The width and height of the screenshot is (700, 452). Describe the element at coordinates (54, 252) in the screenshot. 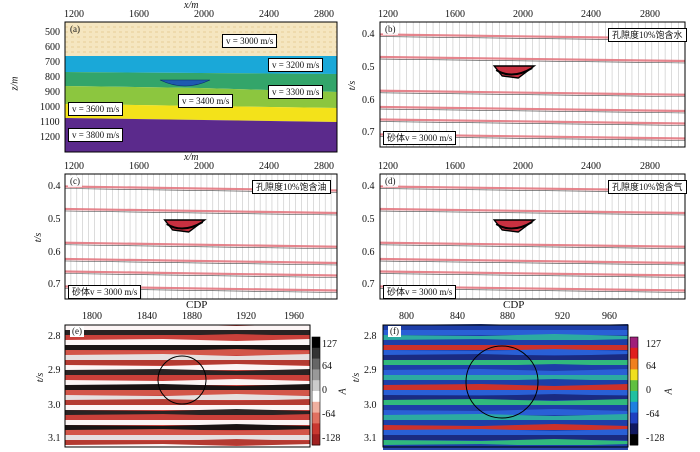

I see `panel-c-y-tick: 0.6` at that location.